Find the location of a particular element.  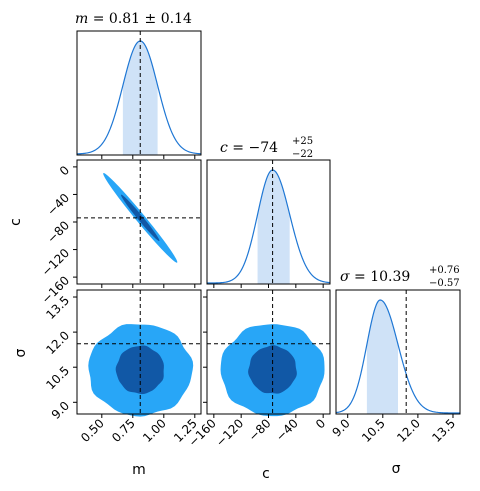

y-tick-label-c: −120 is located at coordinates (55, 262).